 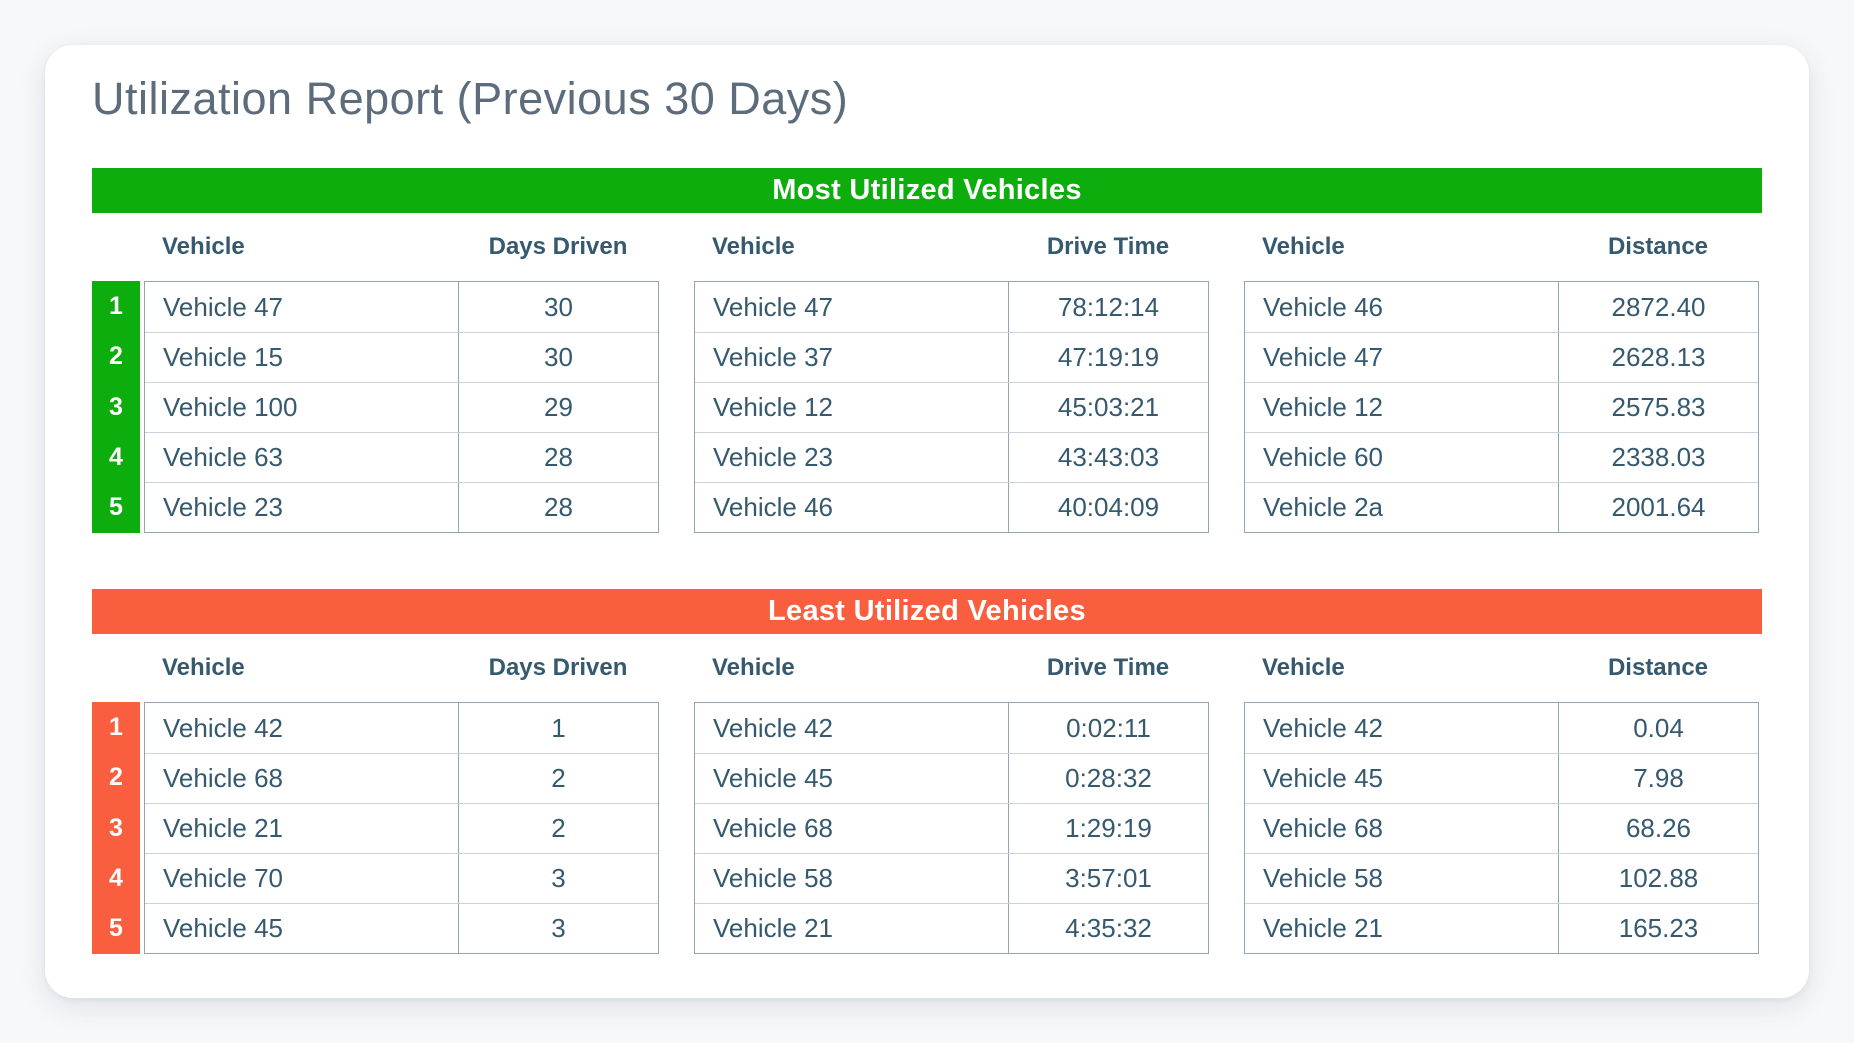 What do you see at coordinates (401, 507) in the screenshot?
I see `table-row: Vehicle 23 28` at bounding box center [401, 507].